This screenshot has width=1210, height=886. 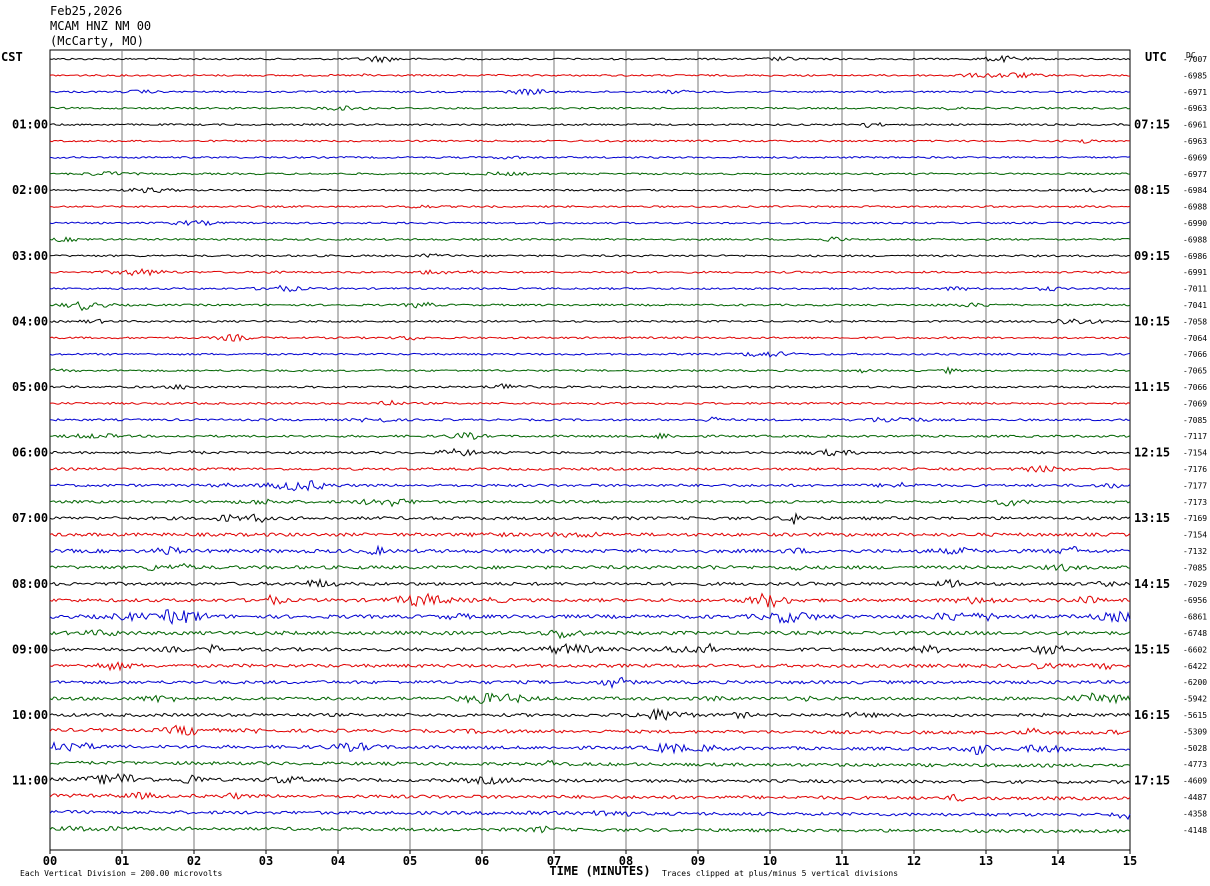 I want to click on dc-offset-label: -7069, so click(x=1195, y=403).